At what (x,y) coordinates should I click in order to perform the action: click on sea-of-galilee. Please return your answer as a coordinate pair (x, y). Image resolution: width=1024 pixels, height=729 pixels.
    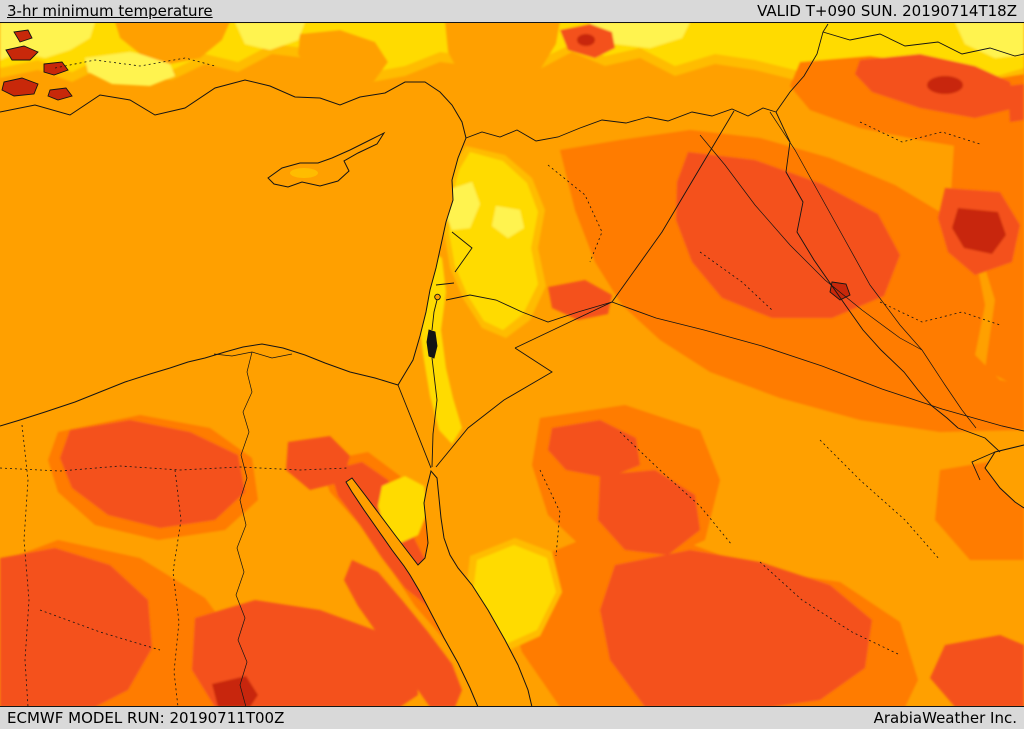
    Looking at the image, I should click on (437, 297).